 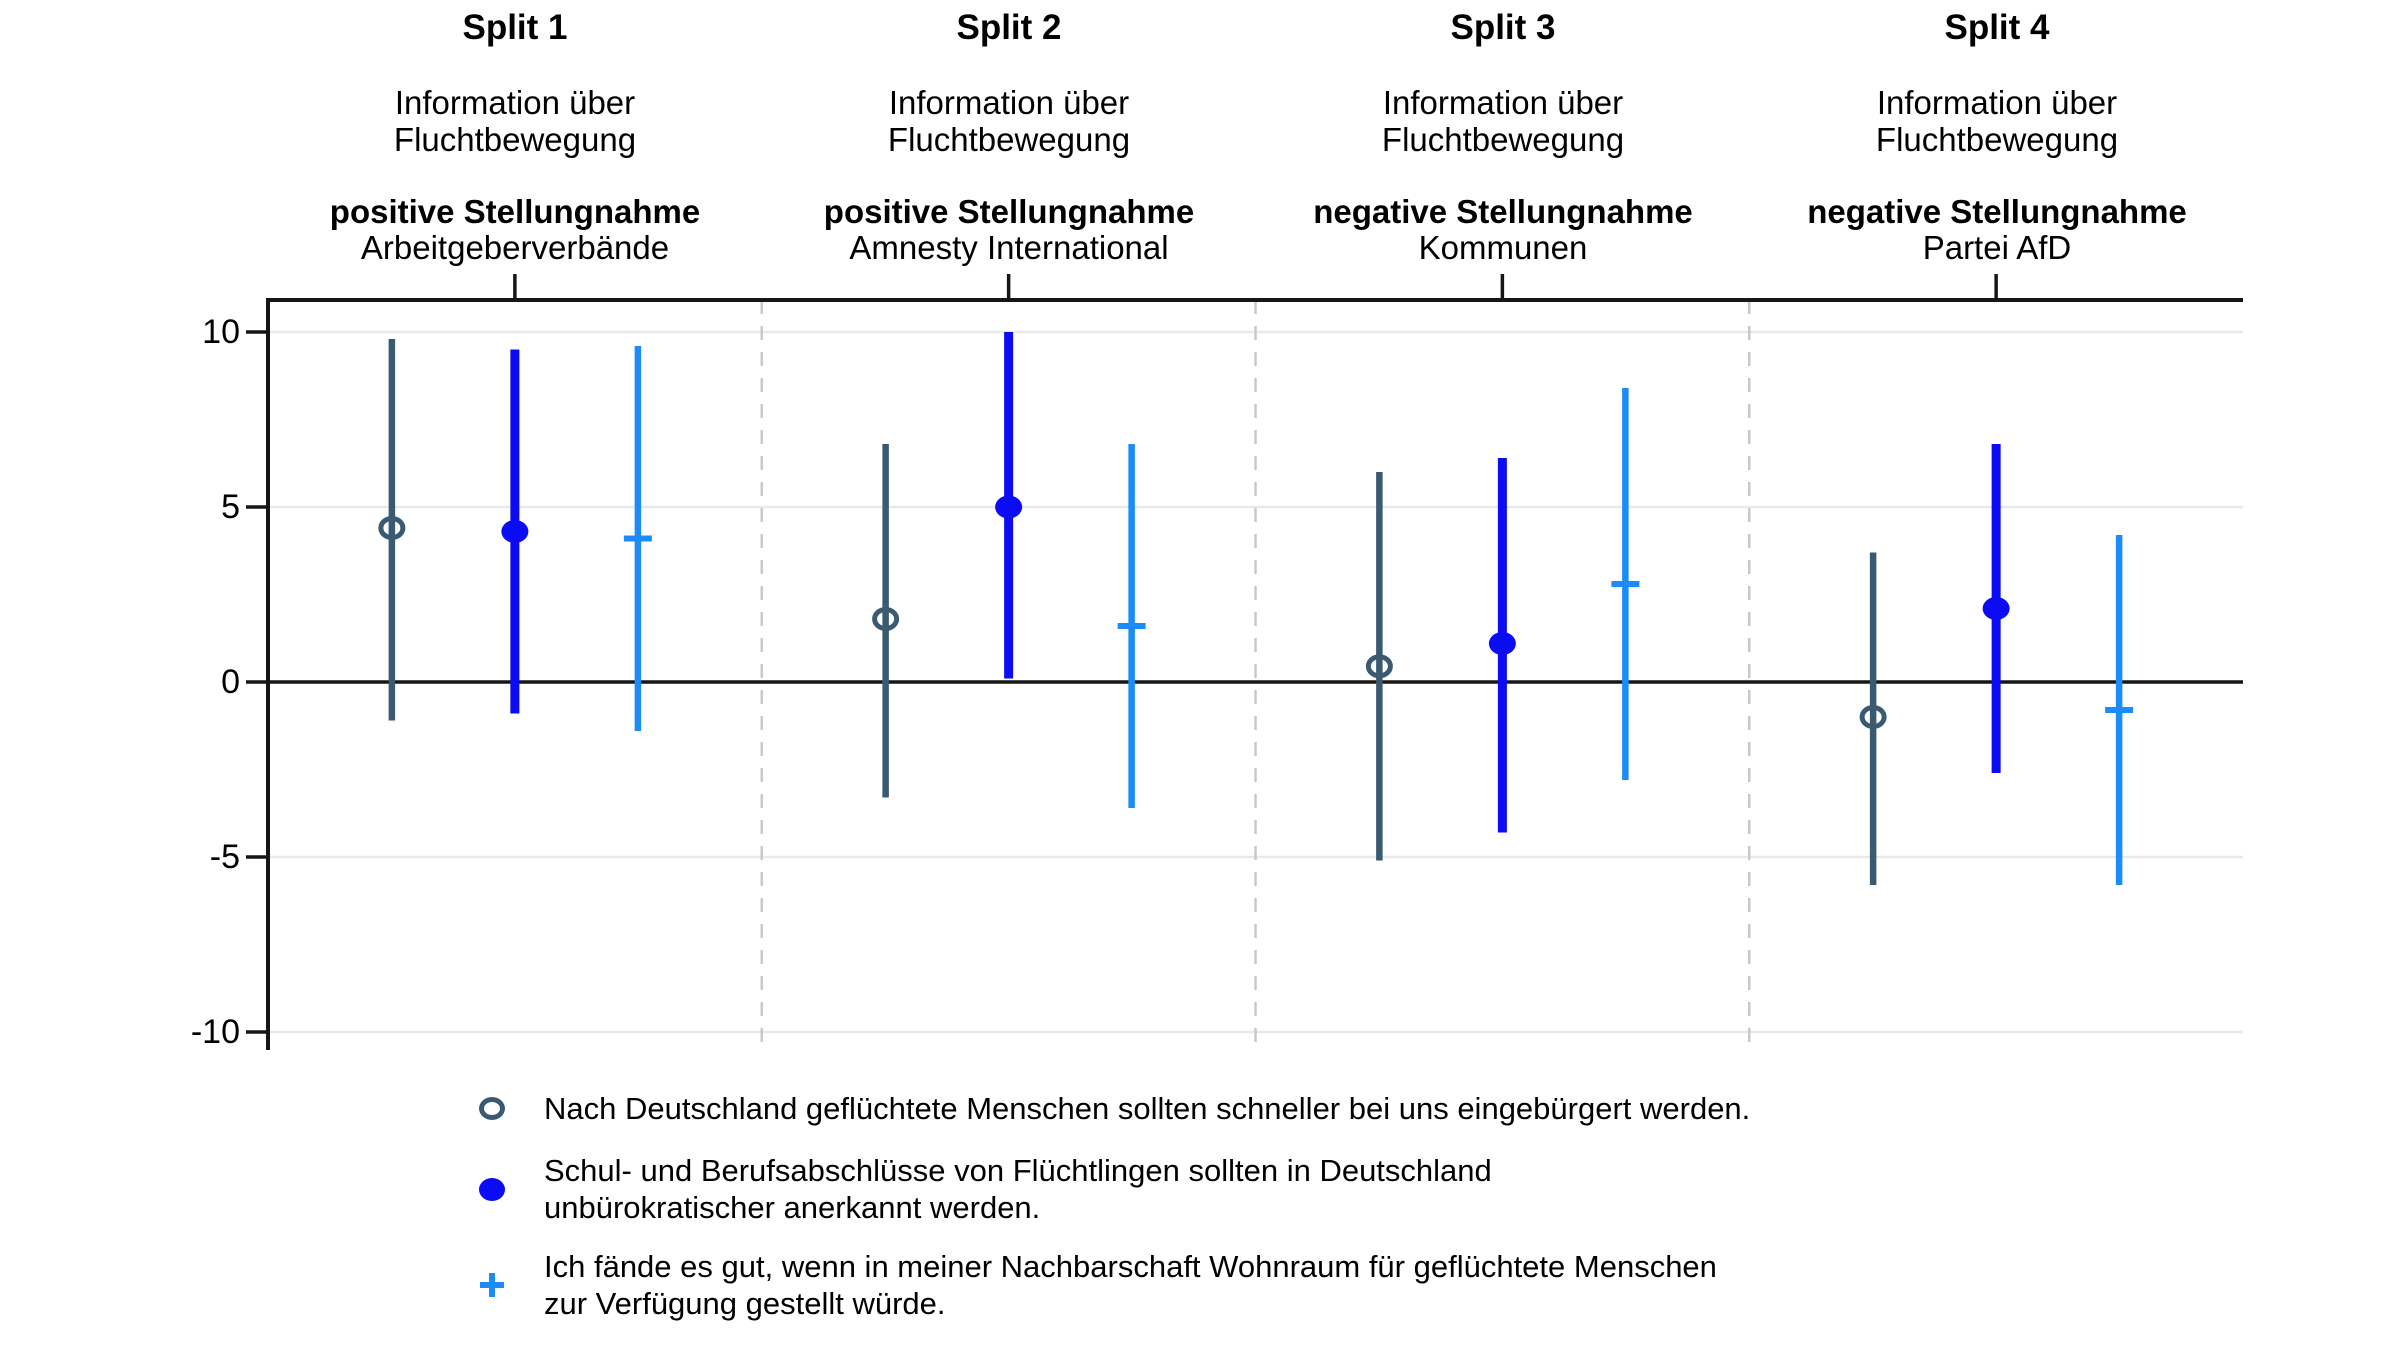 What do you see at coordinates (1009, 27) in the screenshot?
I see `split-2-title: Split 2` at bounding box center [1009, 27].